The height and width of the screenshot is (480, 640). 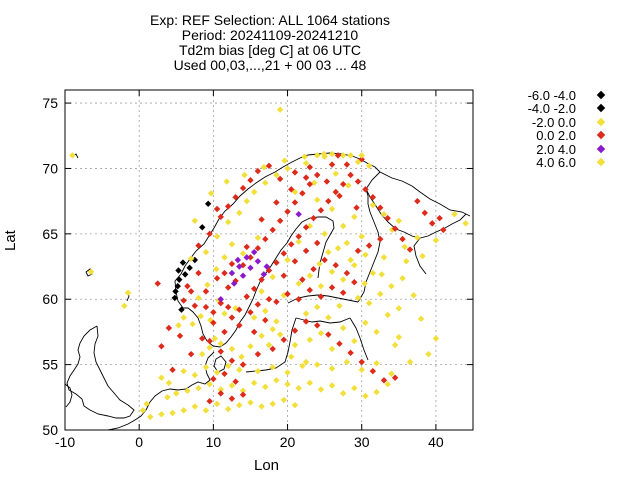 I want to click on legend-label: 4.0 6.0, so click(x=556, y=162).